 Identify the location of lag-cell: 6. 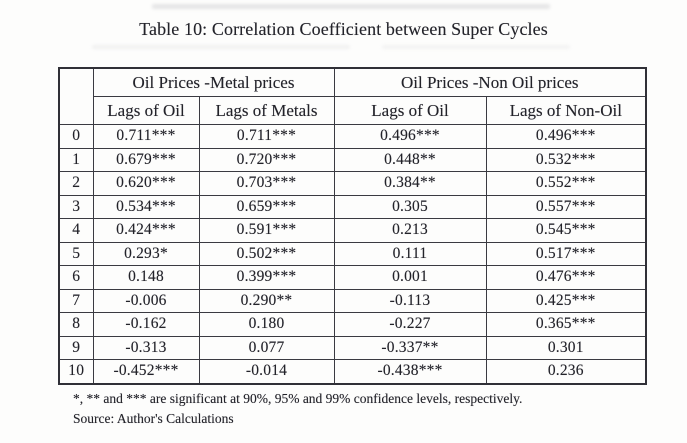
(76, 277).